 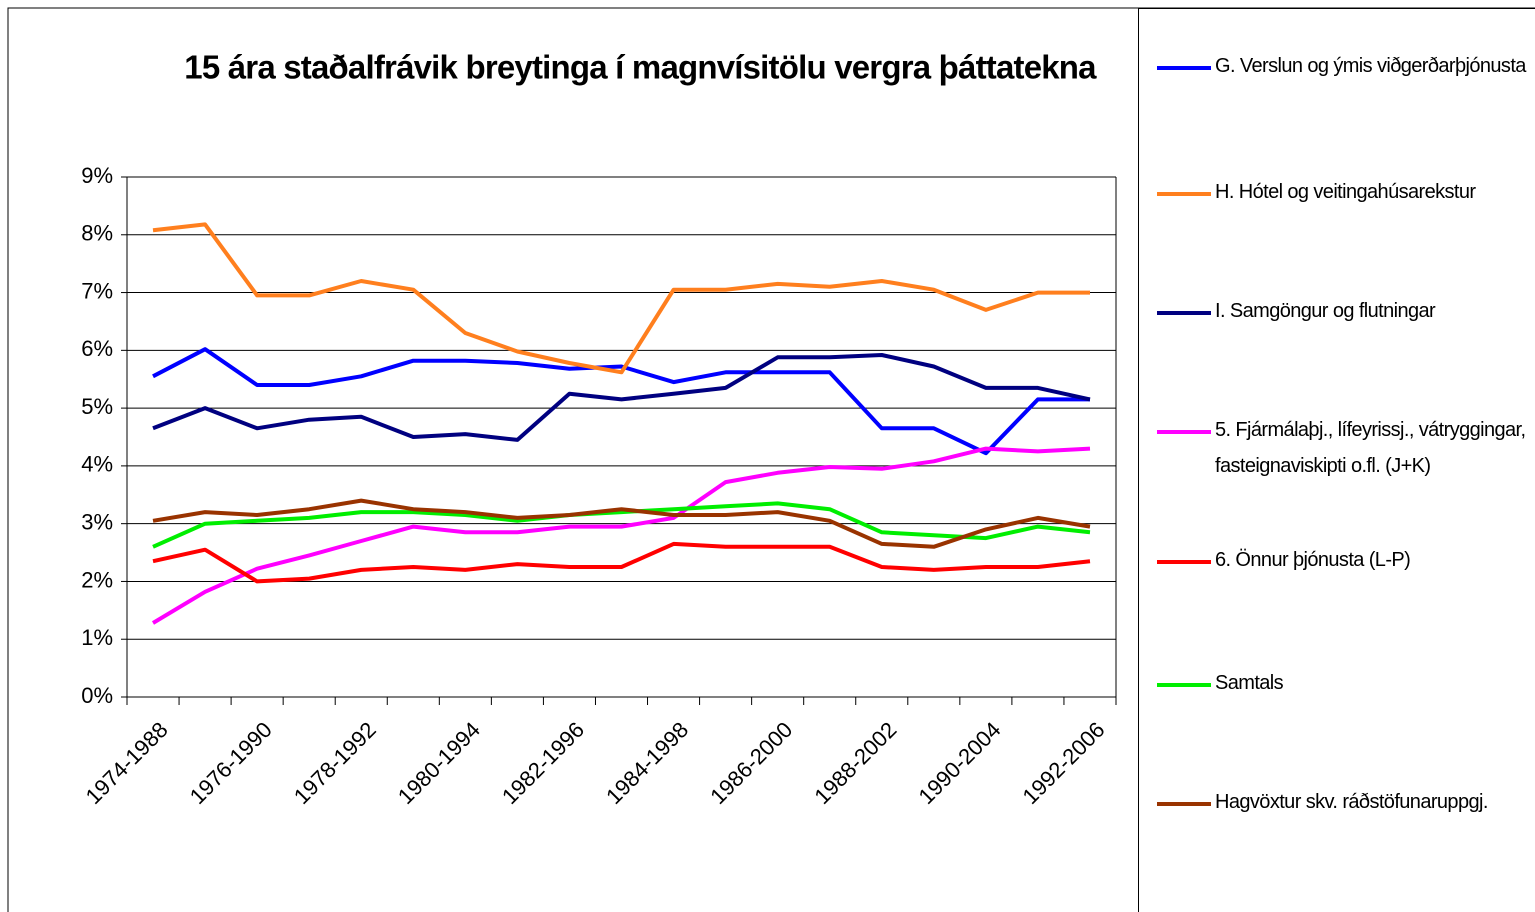 I want to click on y-tick-label: 2%, so click(x=97, y=579).